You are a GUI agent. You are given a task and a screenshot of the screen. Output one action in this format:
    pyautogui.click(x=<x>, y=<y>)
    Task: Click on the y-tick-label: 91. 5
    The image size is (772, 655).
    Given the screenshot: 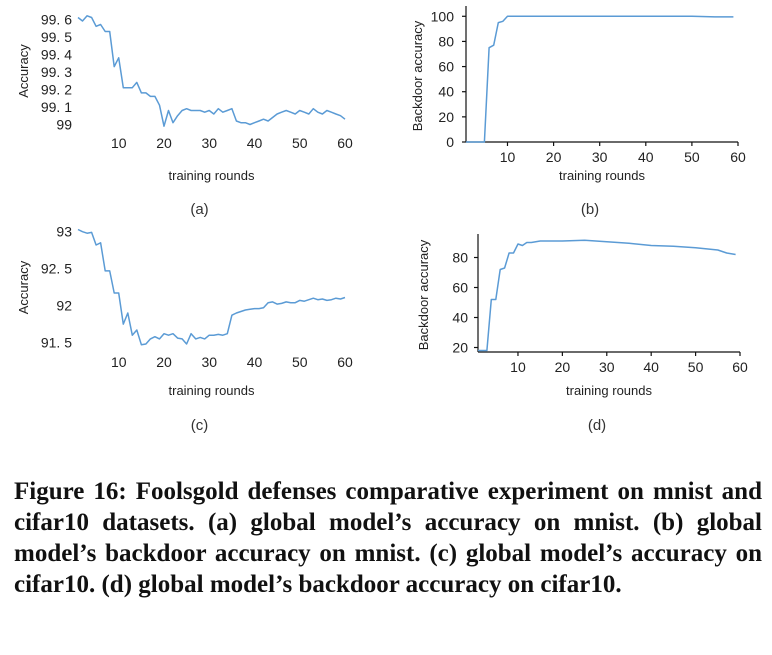 What is the action you would take?
    pyautogui.click(x=56, y=343)
    